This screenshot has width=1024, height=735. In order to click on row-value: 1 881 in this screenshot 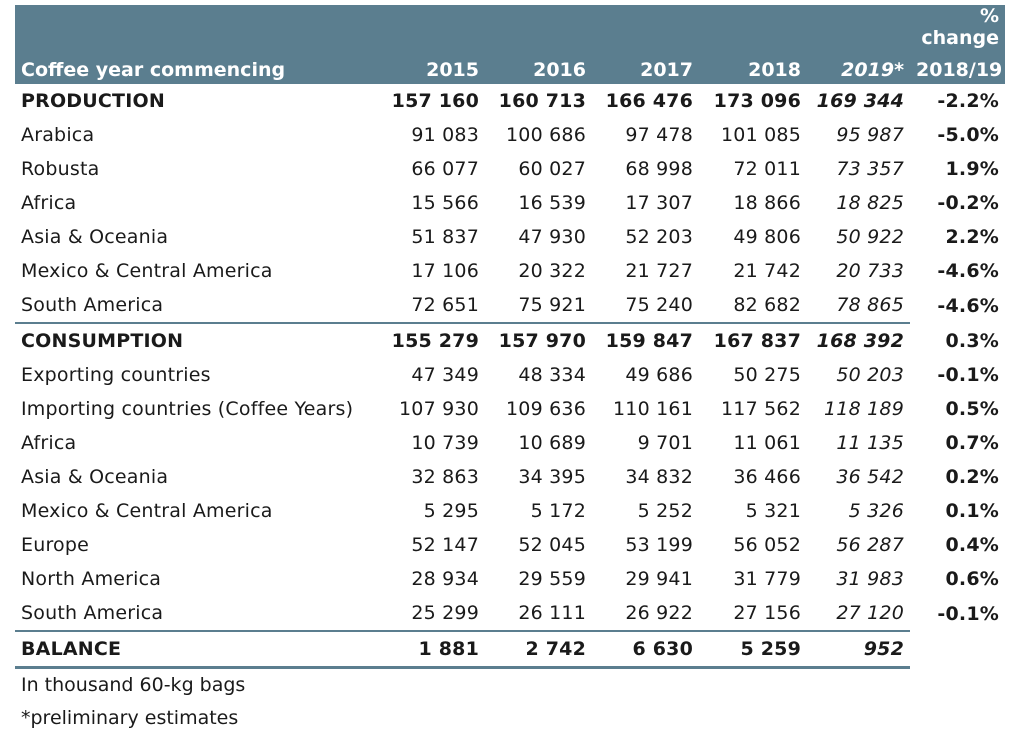, I will do `click(424, 650)`.